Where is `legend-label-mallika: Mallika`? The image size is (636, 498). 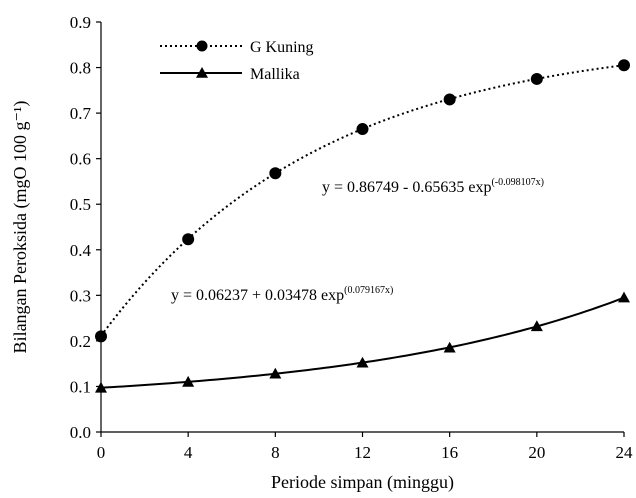
legend-label-mallika: Mallika is located at coordinates (275, 74).